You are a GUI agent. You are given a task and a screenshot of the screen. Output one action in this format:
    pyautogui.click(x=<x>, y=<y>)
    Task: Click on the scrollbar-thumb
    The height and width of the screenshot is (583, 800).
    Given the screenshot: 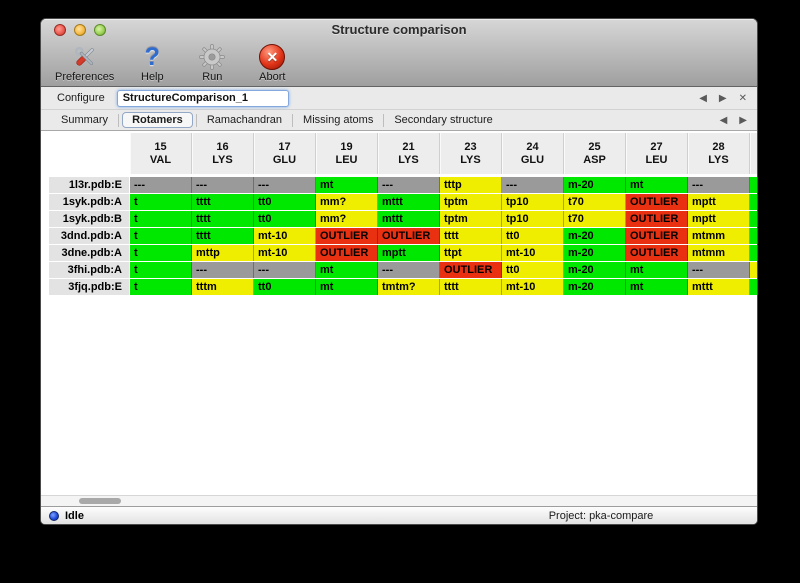 What is the action you would take?
    pyautogui.click(x=100, y=501)
    